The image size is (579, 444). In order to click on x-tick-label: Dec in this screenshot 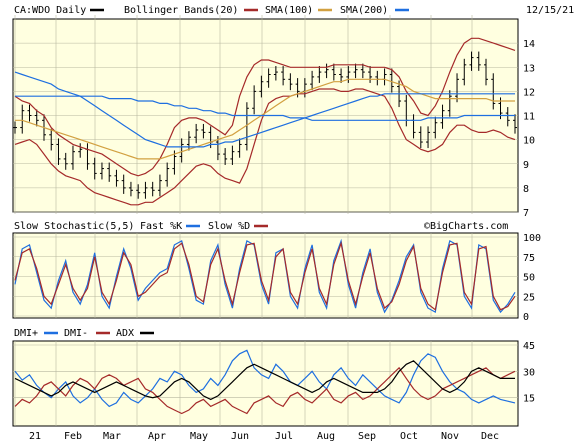, I will do `click(490, 436)`.